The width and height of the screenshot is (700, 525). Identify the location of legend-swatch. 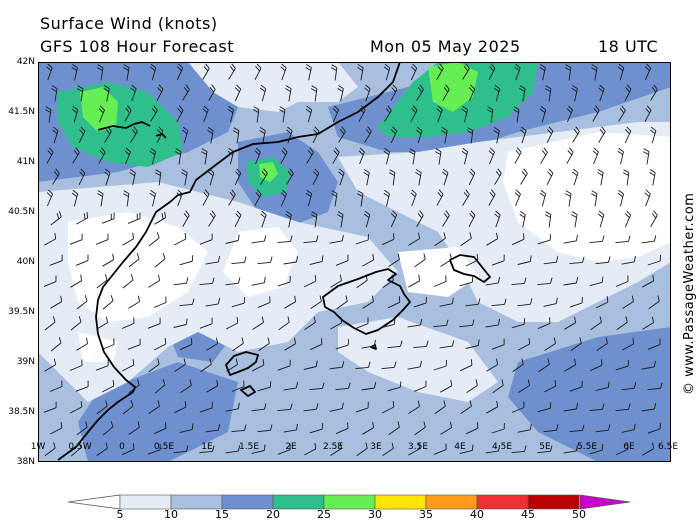
(349, 502).